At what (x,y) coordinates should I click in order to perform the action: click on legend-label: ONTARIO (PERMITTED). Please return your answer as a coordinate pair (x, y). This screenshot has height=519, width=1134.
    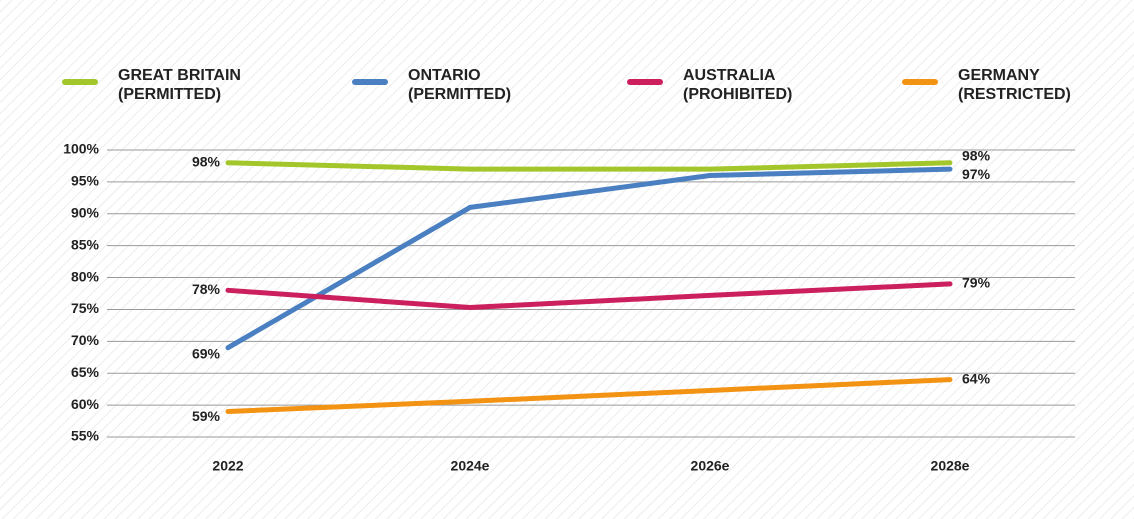
    Looking at the image, I should click on (460, 85).